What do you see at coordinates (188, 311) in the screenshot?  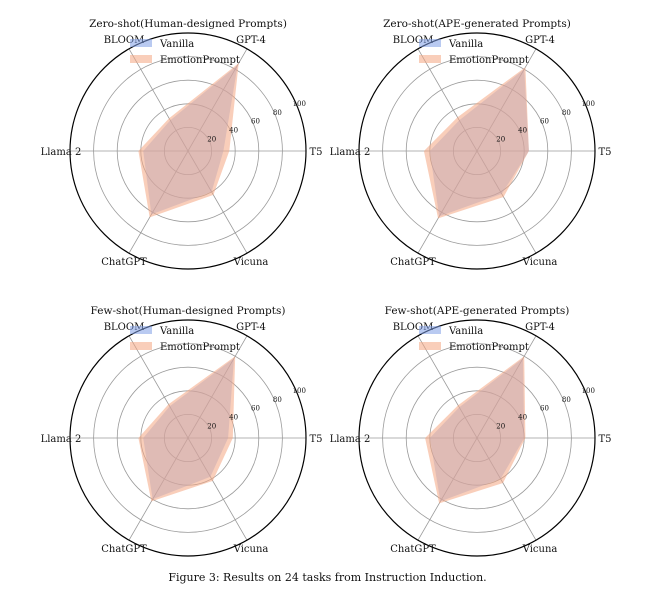 I see `chart-title: Few-shot(Human-designed Prompts)` at bounding box center [188, 311].